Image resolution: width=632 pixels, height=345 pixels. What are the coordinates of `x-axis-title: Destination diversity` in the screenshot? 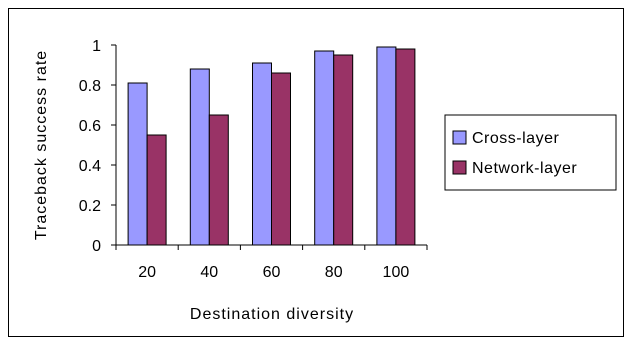 It's located at (272, 314).